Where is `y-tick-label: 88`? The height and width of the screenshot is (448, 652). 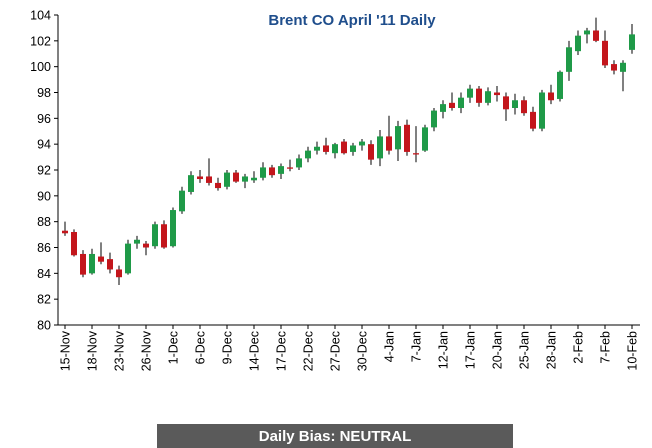 y-tick-label: 88 is located at coordinates (44, 222).